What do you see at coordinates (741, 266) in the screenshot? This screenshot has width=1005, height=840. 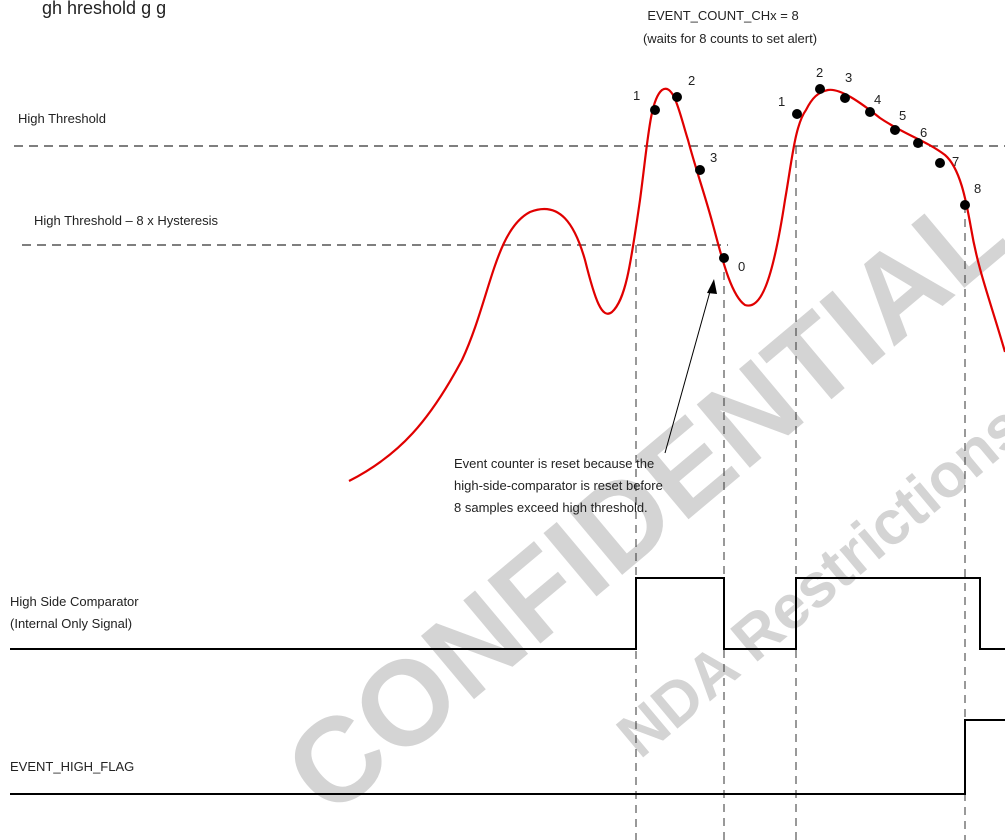 I see `sample-label: 0` at bounding box center [741, 266].